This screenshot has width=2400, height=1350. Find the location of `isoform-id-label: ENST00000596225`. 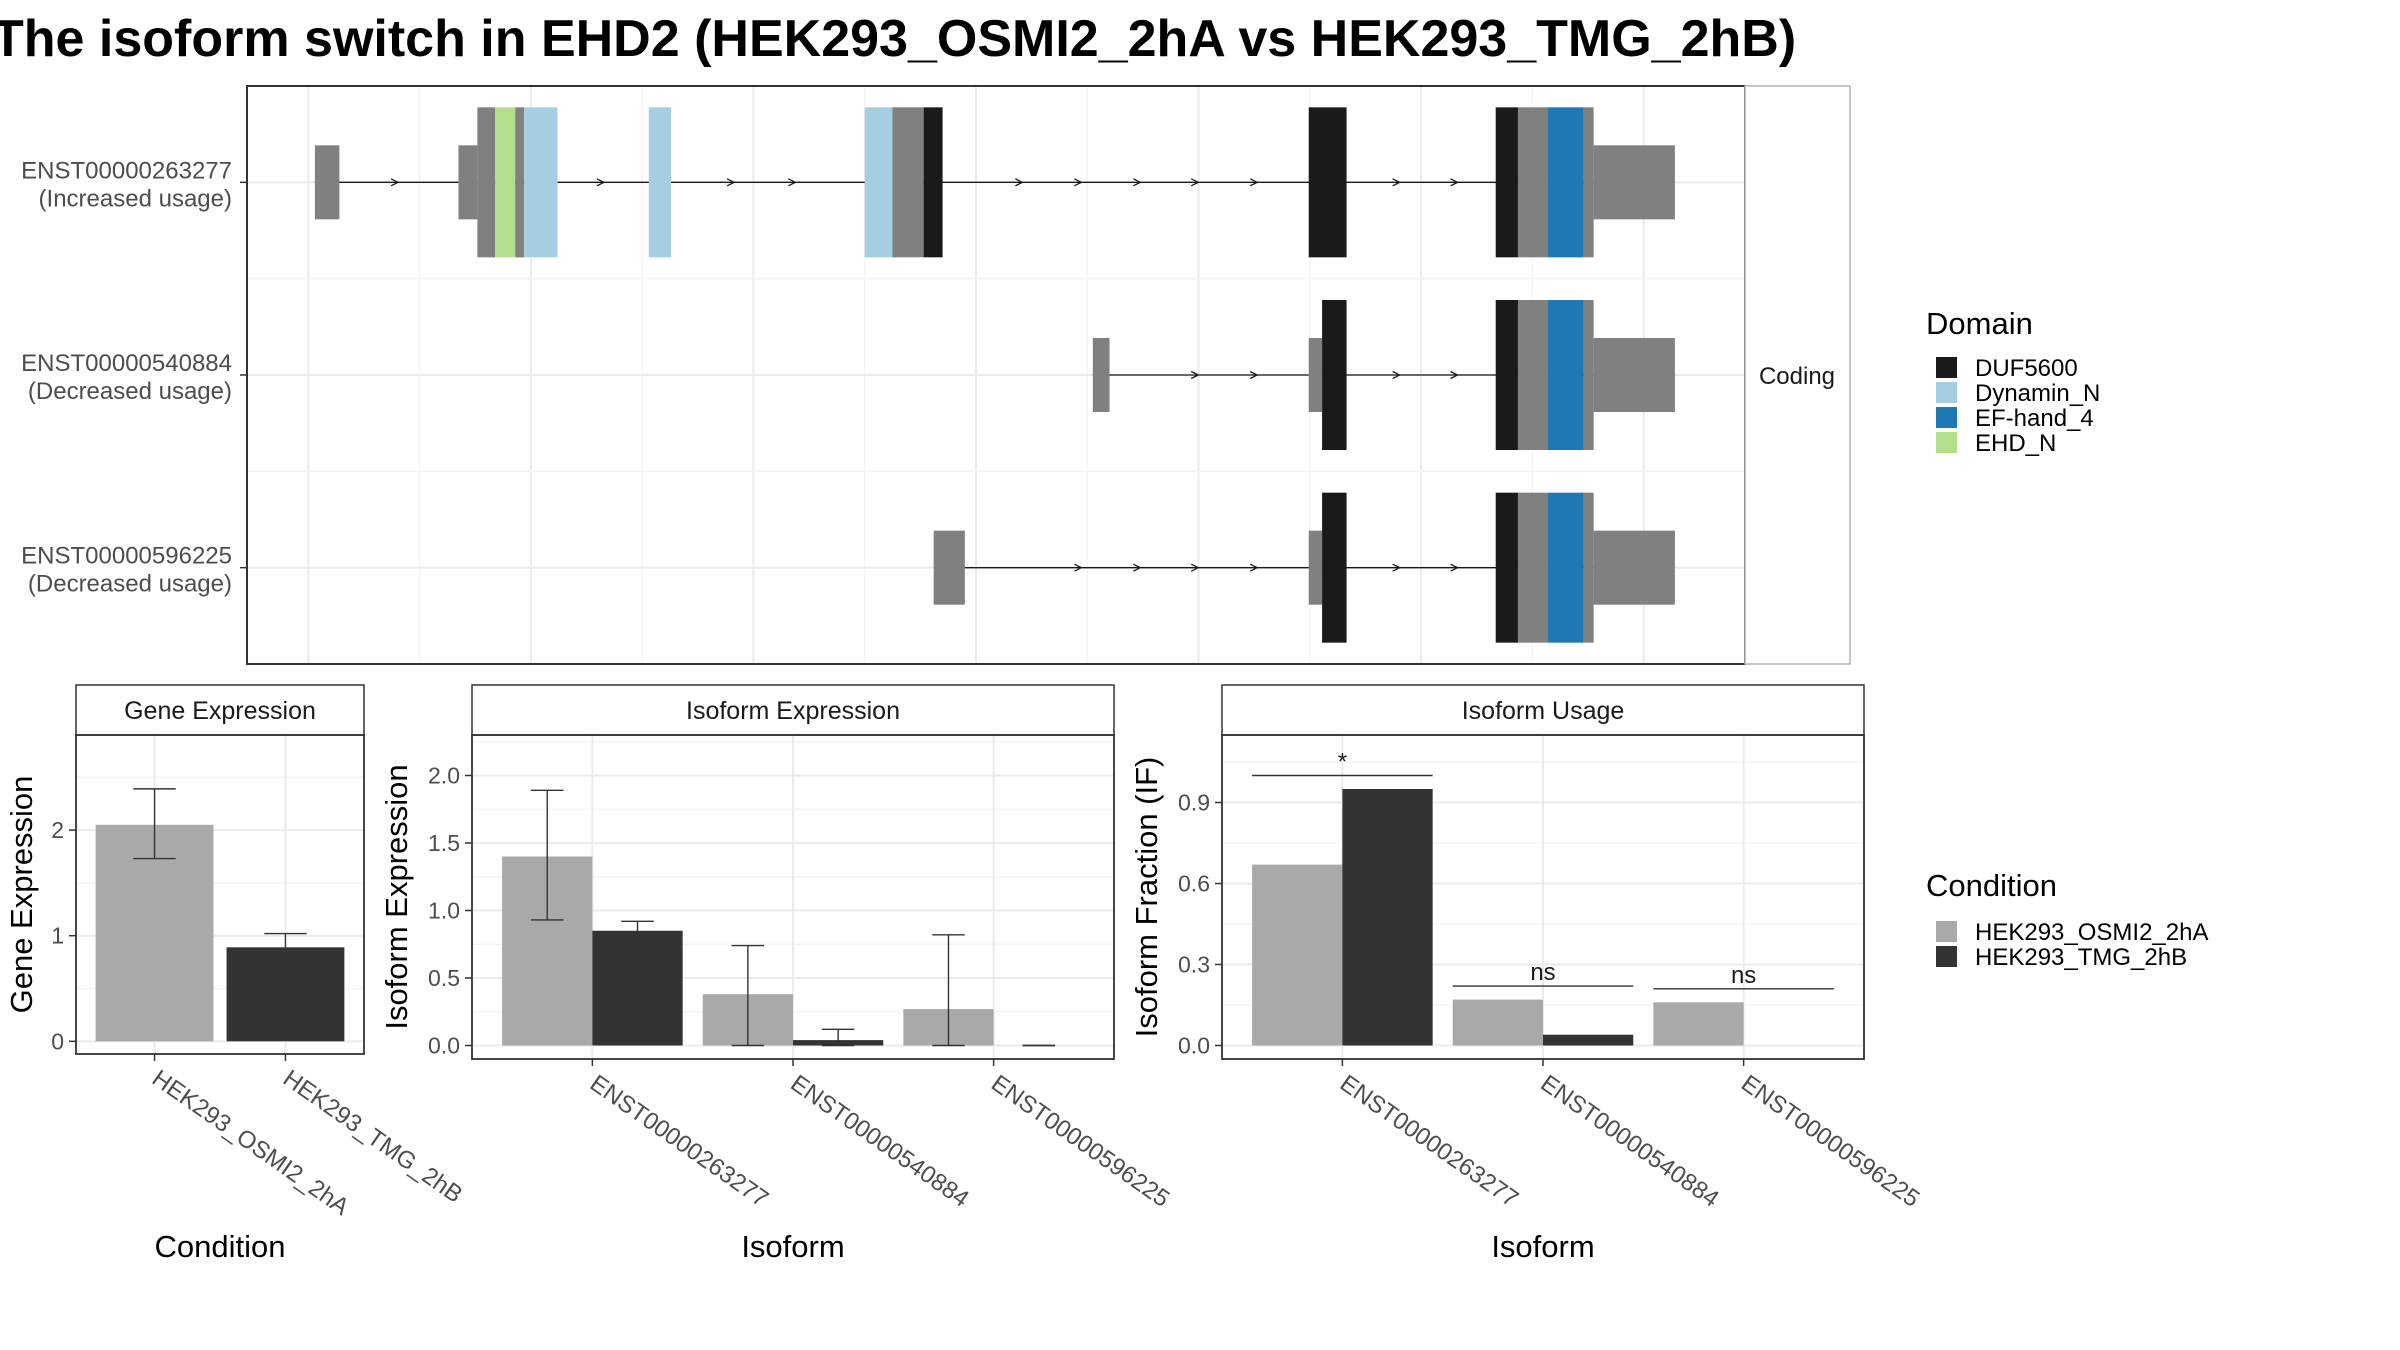

isoform-id-label: ENST00000596225 is located at coordinates (126, 556).